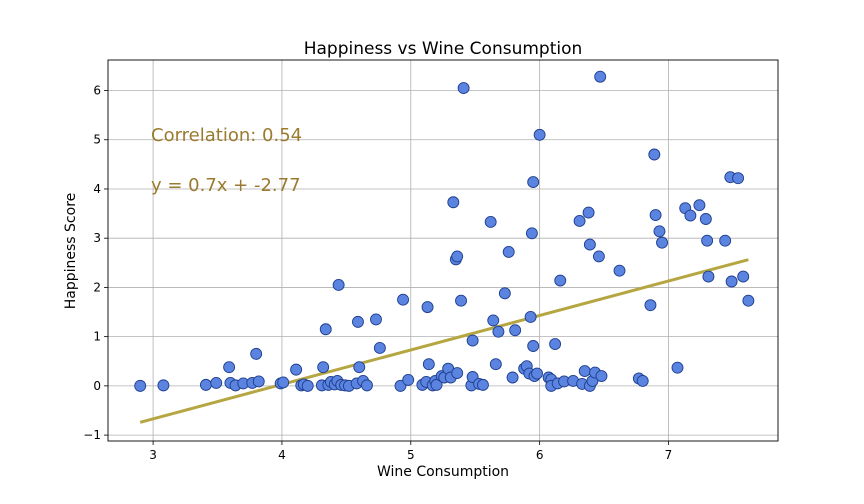 The width and height of the screenshot is (864, 504). I want to click on y-tick-label: 6, so click(97, 91).